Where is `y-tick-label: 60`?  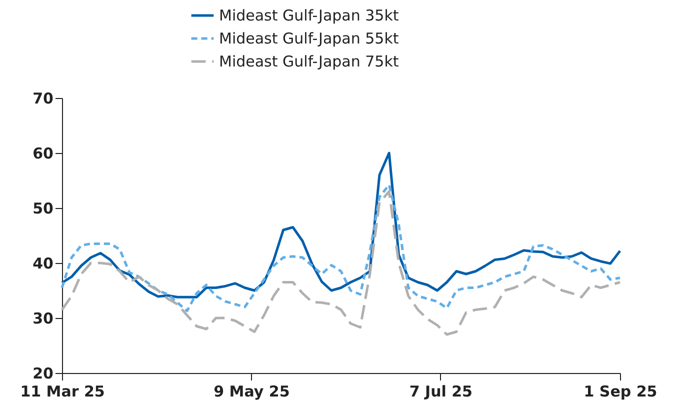 y-tick-label: 60 is located at coordinates (43, 153).